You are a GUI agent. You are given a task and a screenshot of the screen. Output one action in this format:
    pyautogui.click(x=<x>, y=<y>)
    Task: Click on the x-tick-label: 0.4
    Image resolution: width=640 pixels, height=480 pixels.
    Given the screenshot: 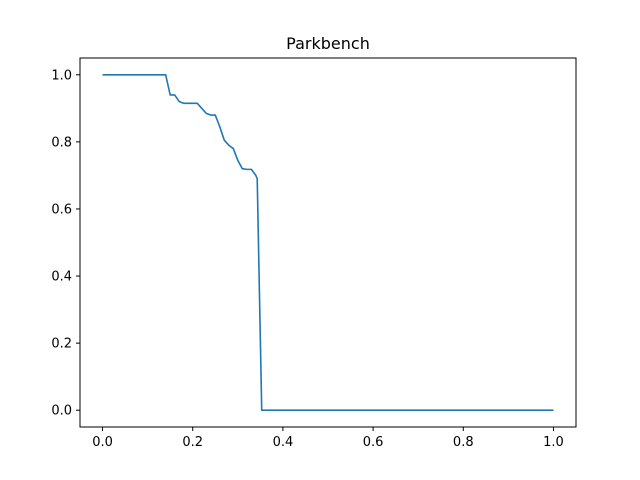 What is the action you would take?
    pyautogui.click(x=283, y=442)
    